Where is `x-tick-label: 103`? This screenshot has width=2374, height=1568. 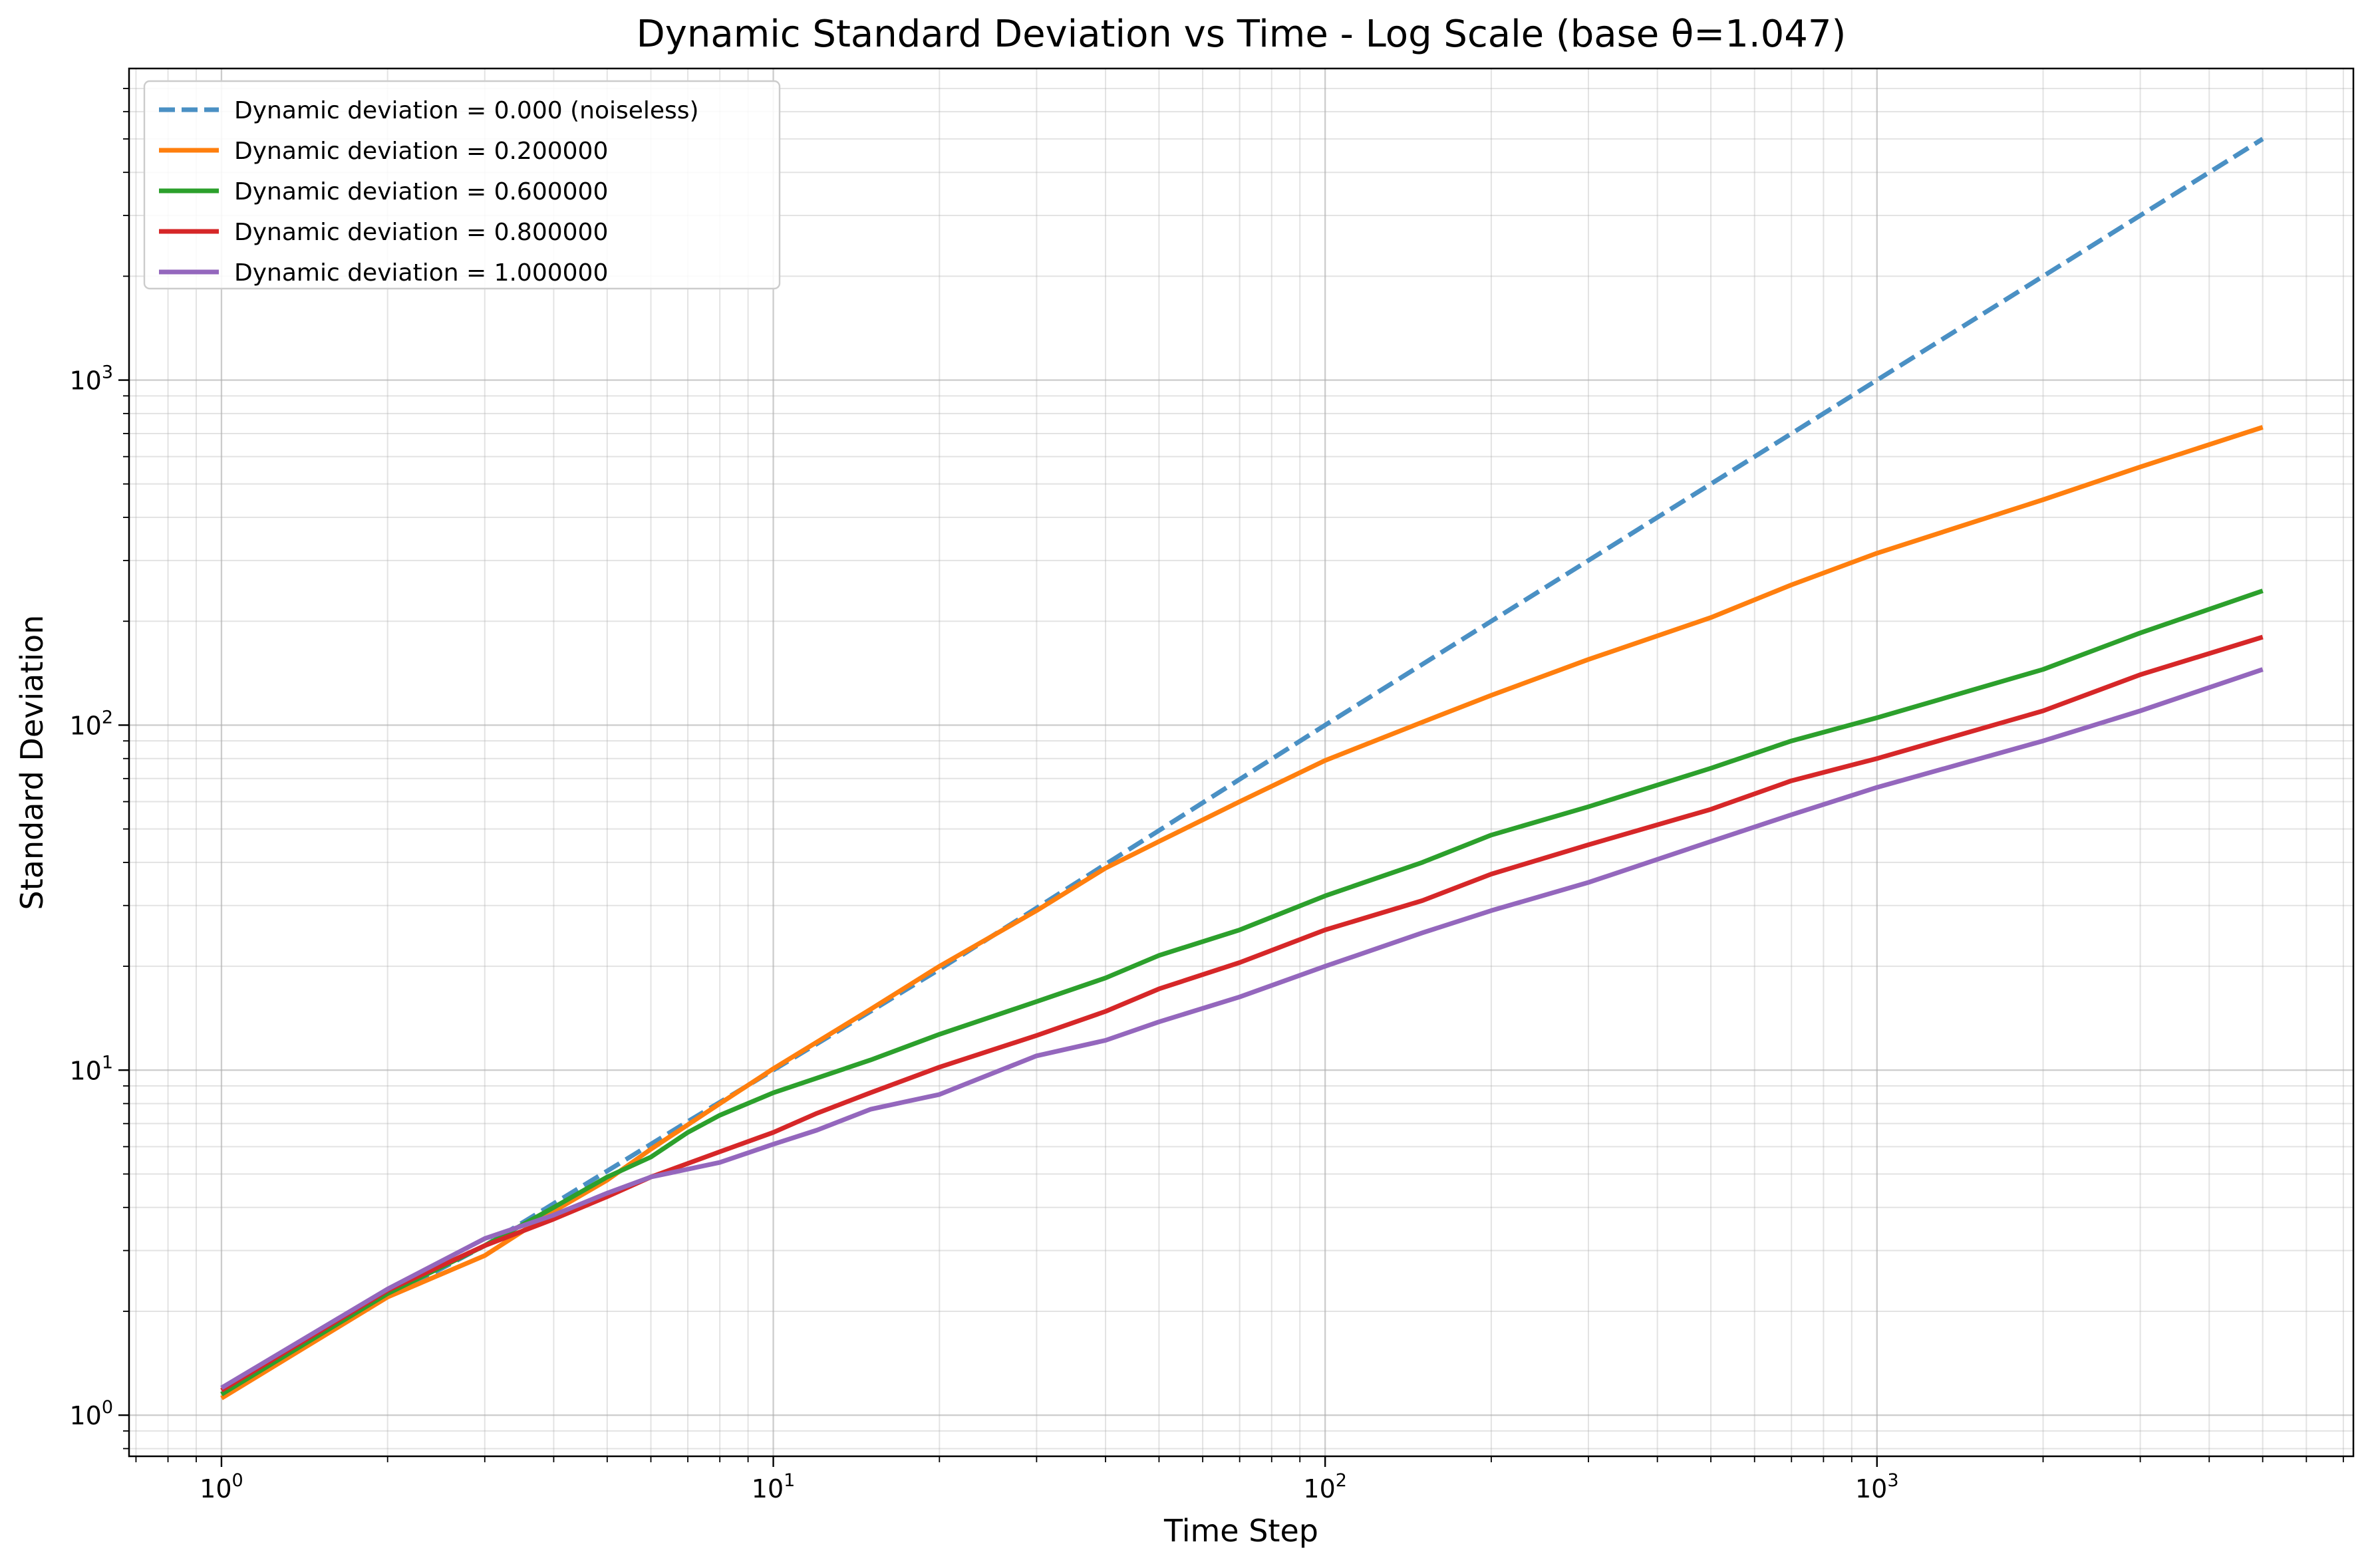
x-tick-label: 103 is located at coordinates (1877, 1486).